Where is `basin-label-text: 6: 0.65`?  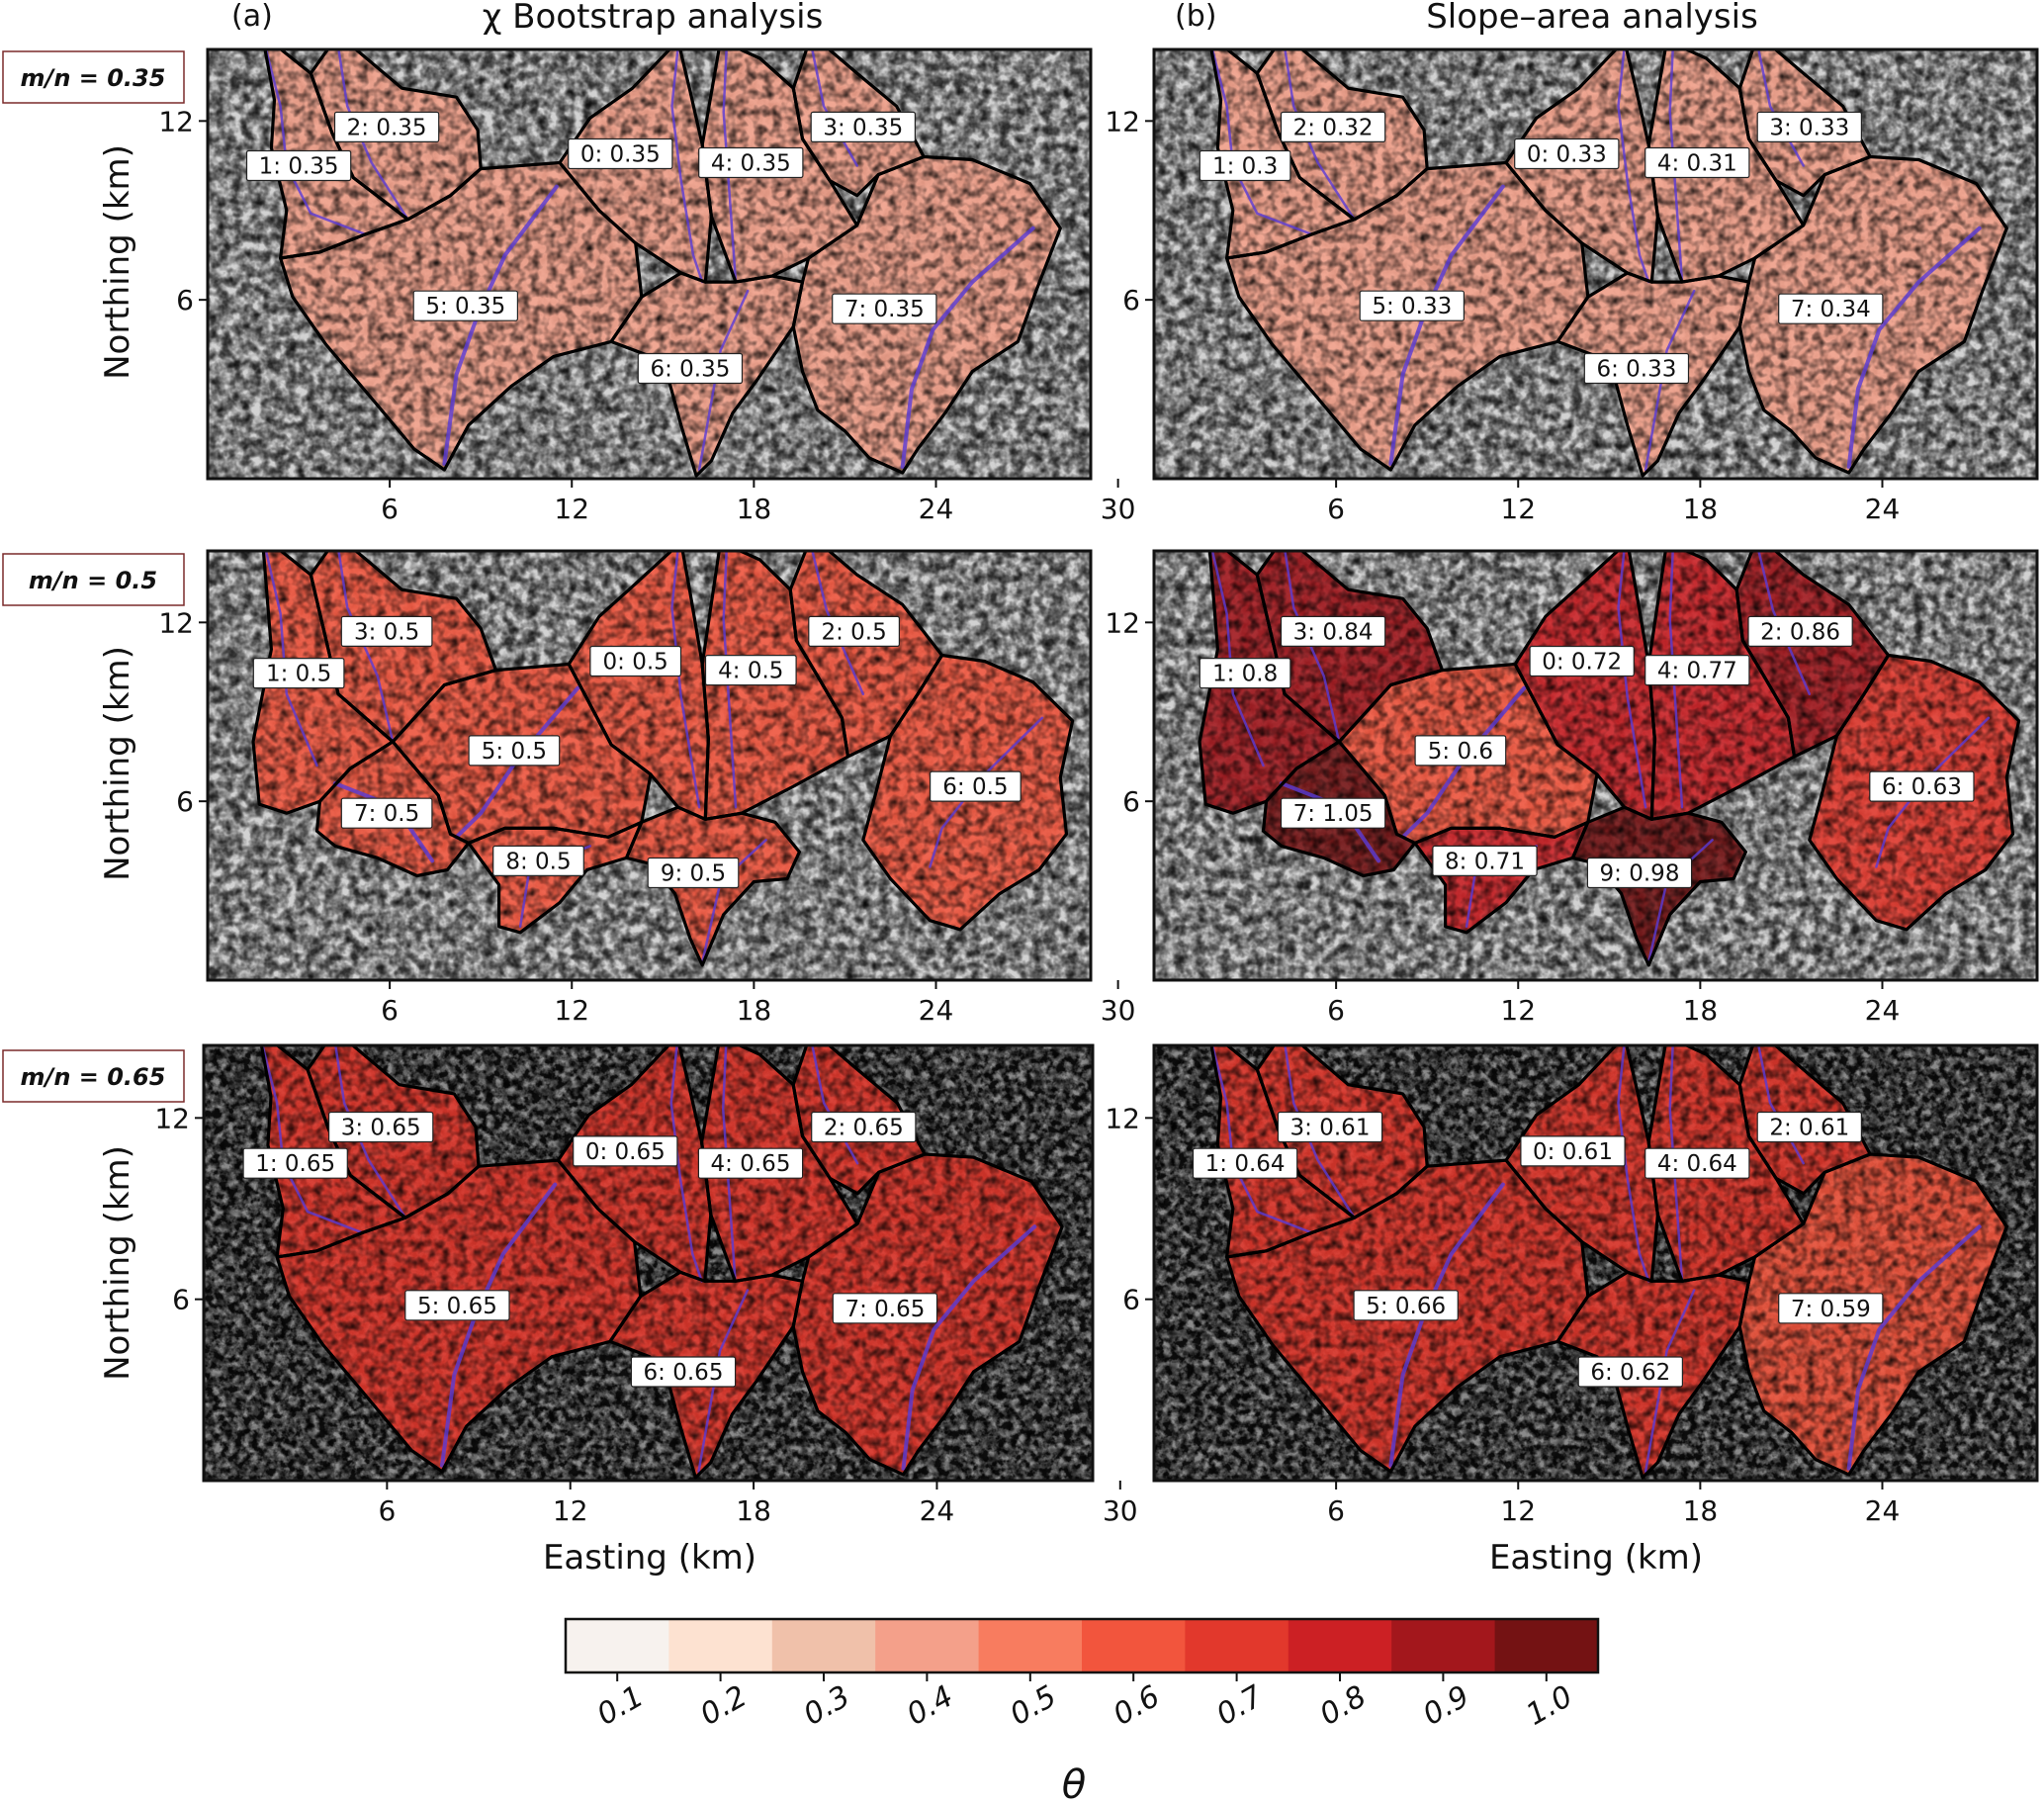 basin-label-text: 6: 0.65 is located at coordinates (684, 1373).